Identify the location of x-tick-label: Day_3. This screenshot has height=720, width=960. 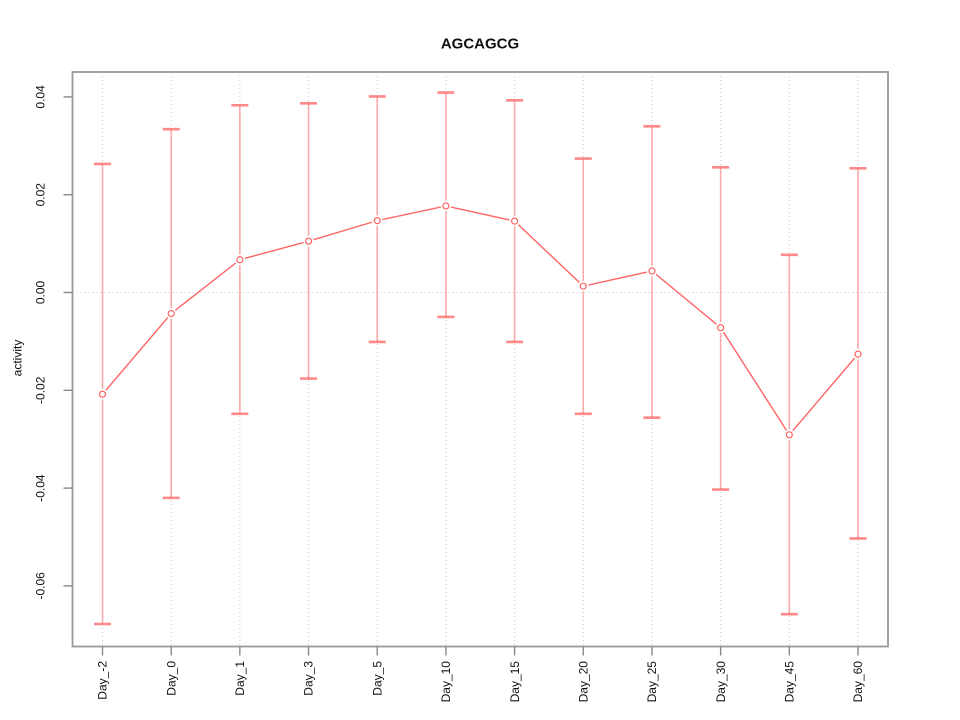
(309, 678).